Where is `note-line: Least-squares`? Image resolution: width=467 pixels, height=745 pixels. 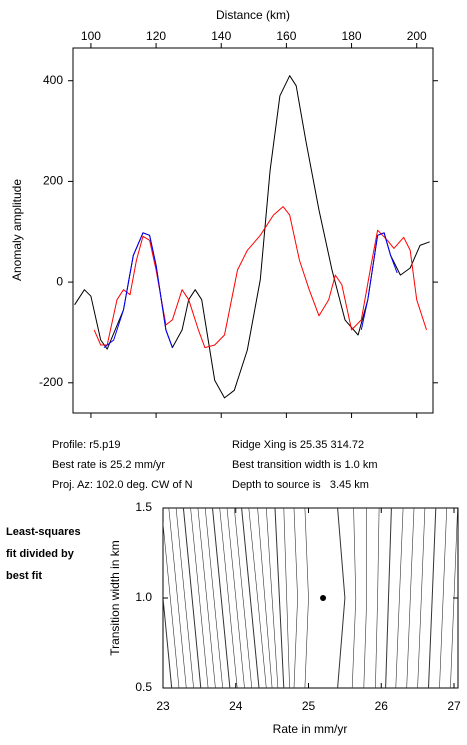 note-line: Least-squares is located at coordinates (43, 532).